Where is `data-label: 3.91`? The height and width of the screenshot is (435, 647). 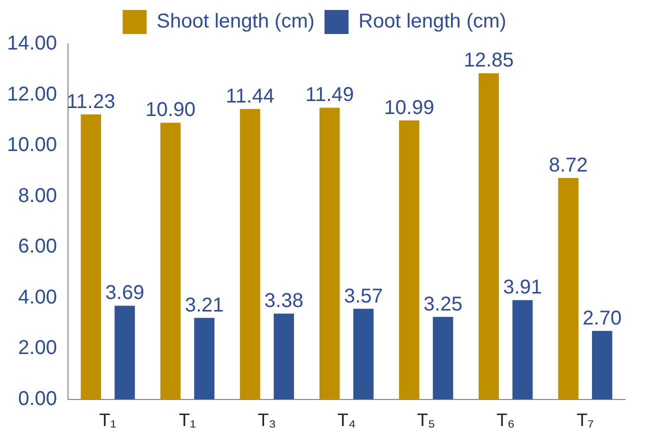 data-label: 3.91 is located at coordinates (522, 287).